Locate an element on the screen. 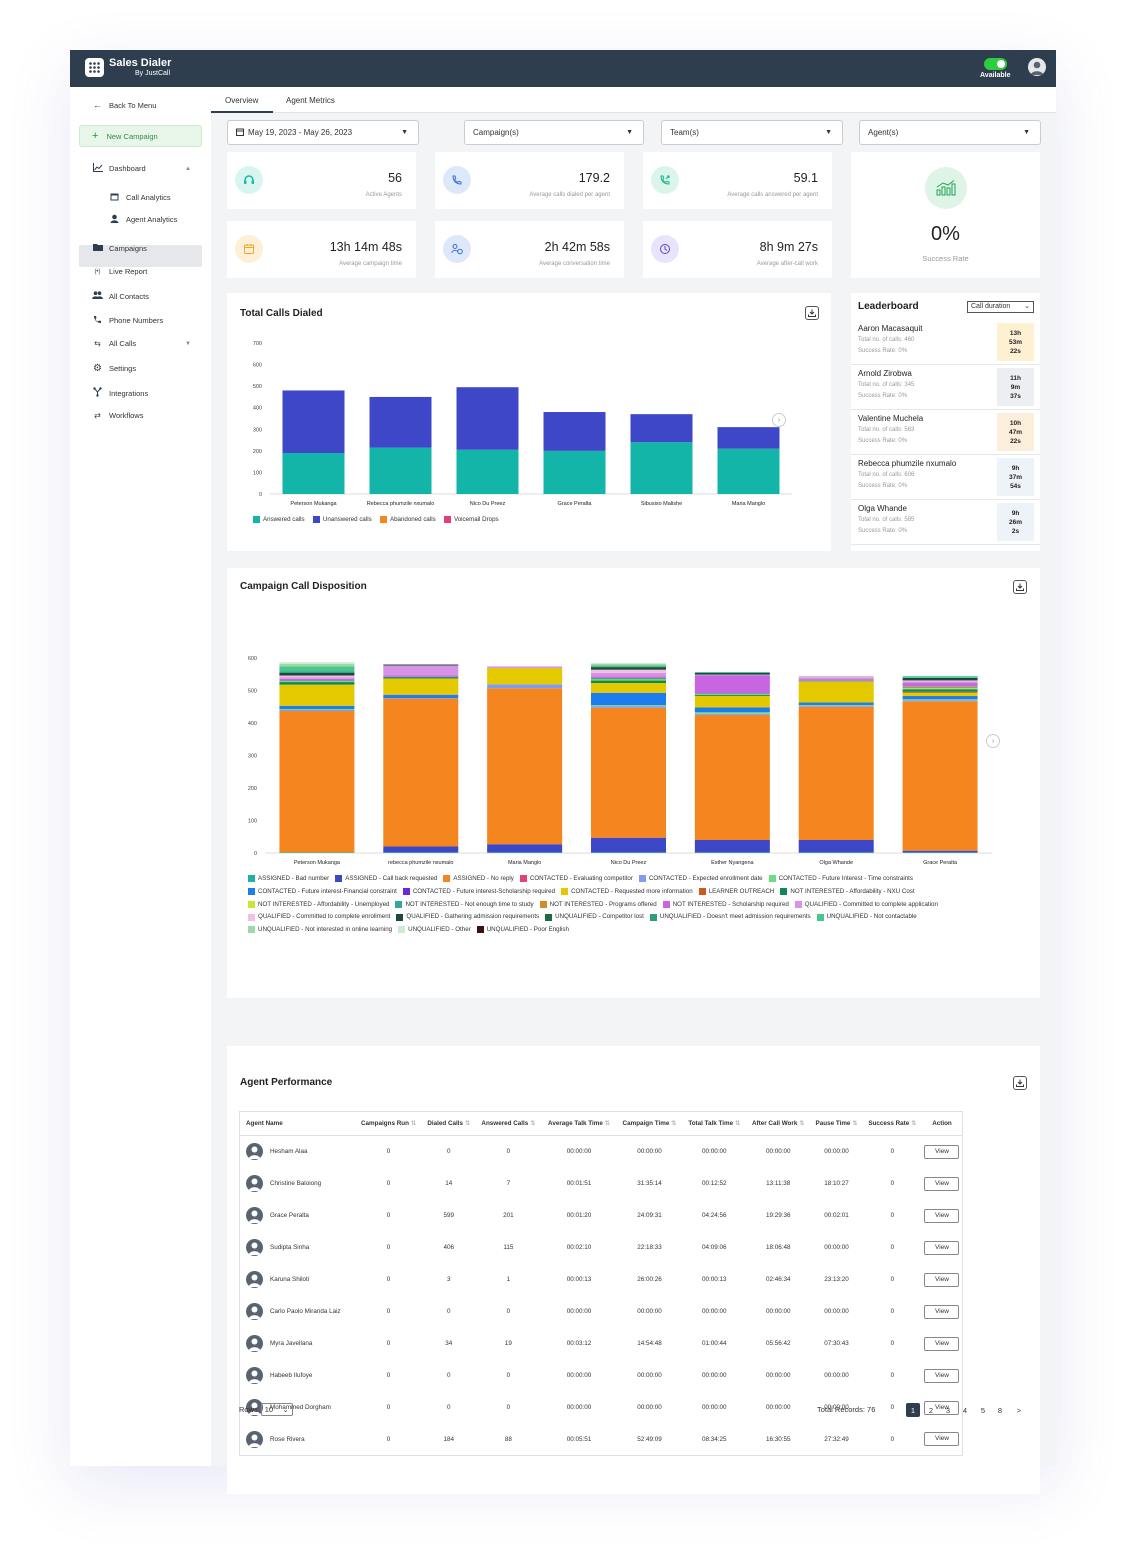  legend-item: Voicemail Drops is located at coordinates (471, 519).